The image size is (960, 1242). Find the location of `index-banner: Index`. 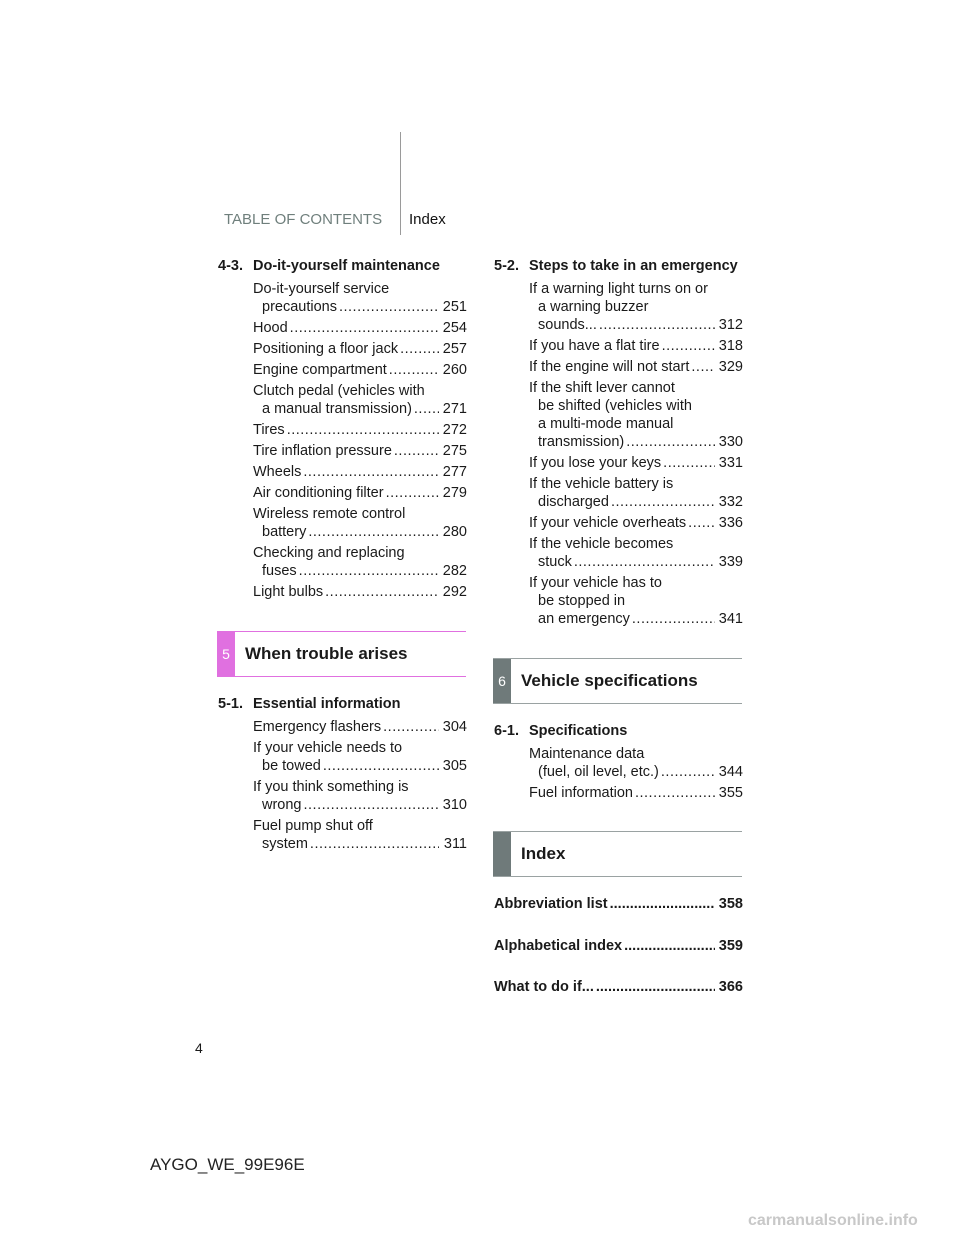

index-banner: Index is located at coordinates (617, 854).